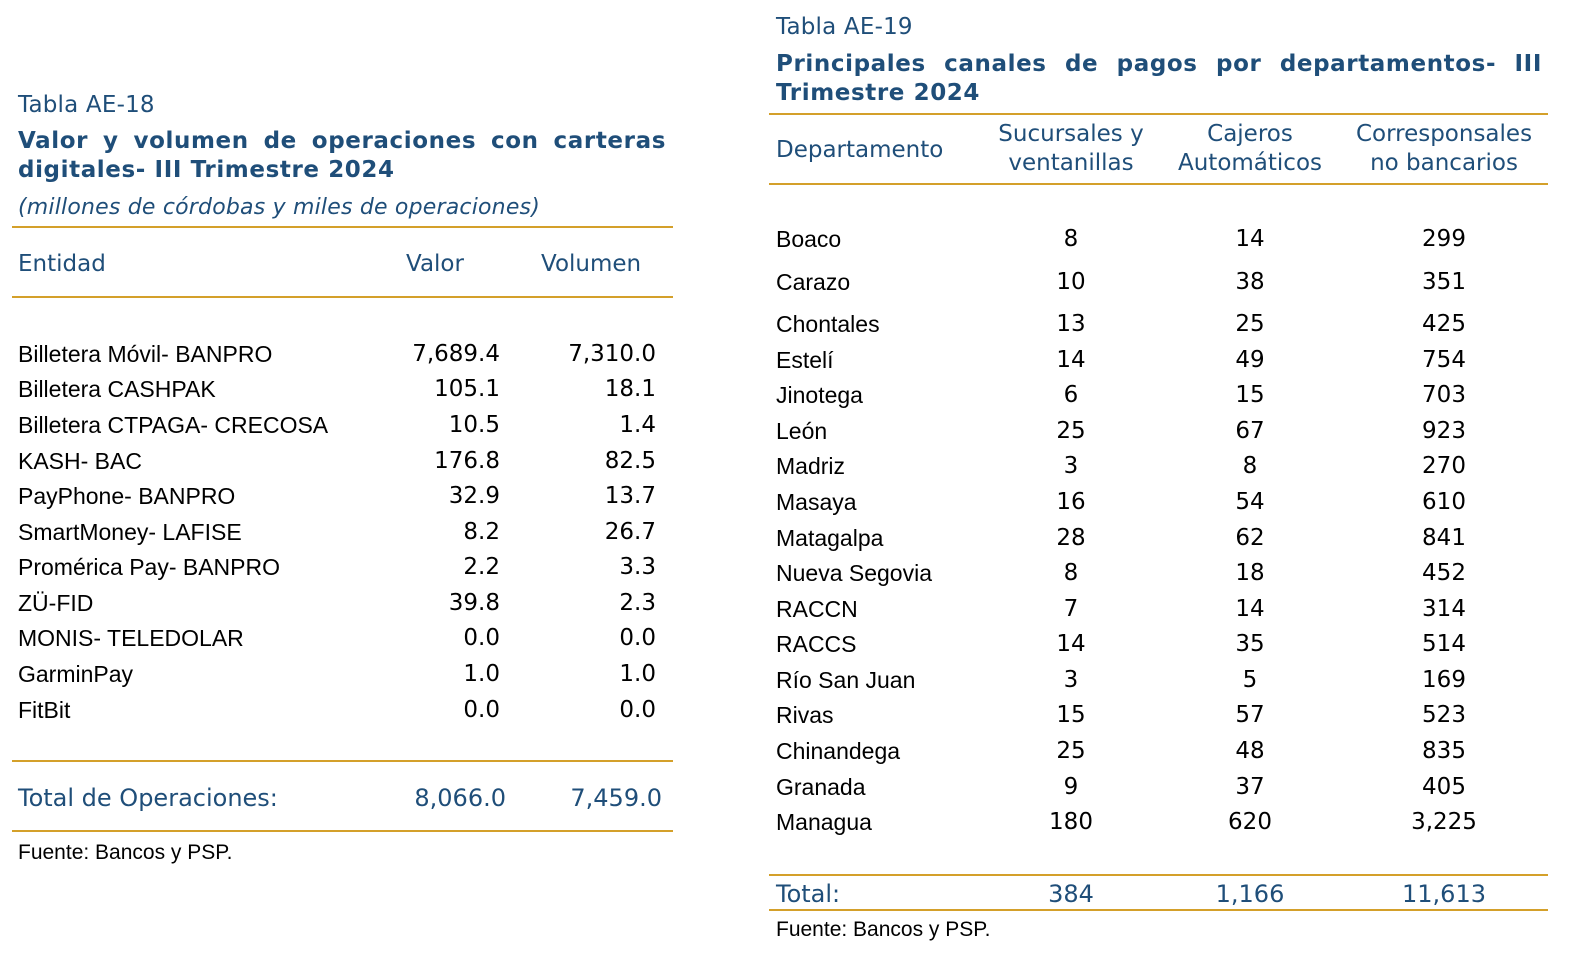 The height and width of the screenshot is (964, 1587). Describe the element at coordinates (1444, 502) in the screenshot. I see `agents-cell: 610` at that location.